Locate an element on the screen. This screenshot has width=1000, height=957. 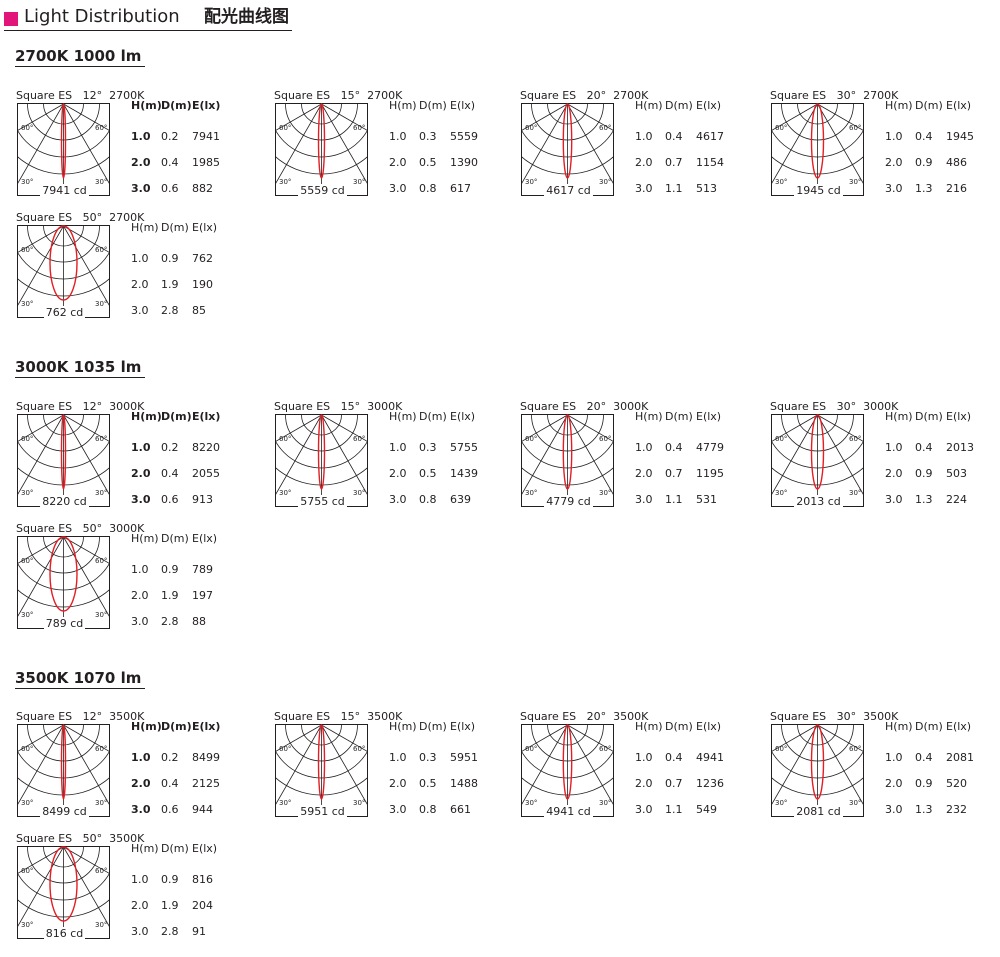
polar-diagram: 60° 60° 30° 30° 789 cd is located at coordinates (63, 583).